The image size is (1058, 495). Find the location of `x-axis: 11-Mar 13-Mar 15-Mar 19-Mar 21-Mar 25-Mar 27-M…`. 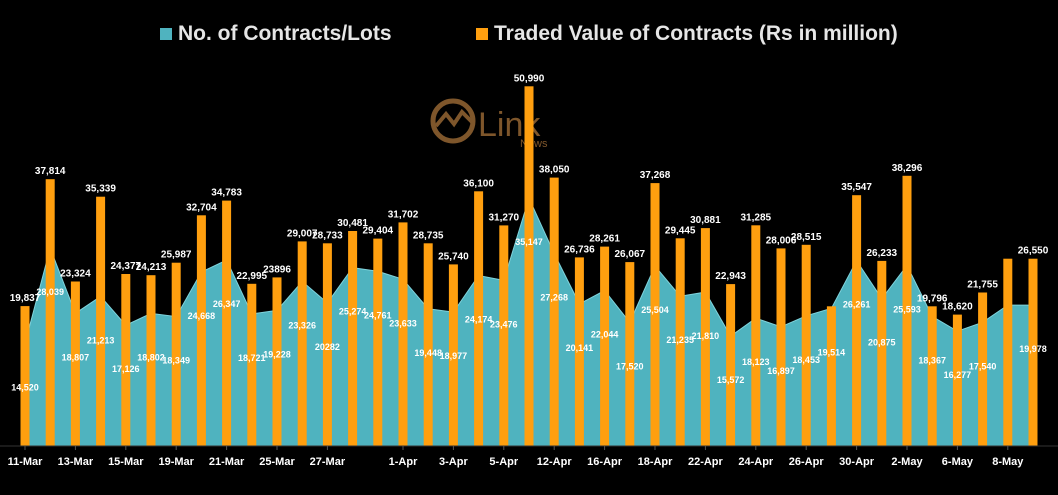

x-axis: 11-Mar 13-Mar 15-Mar 19-Mar 21-Mar 25-Mar 27-M… is located at coordinates (529, 456).